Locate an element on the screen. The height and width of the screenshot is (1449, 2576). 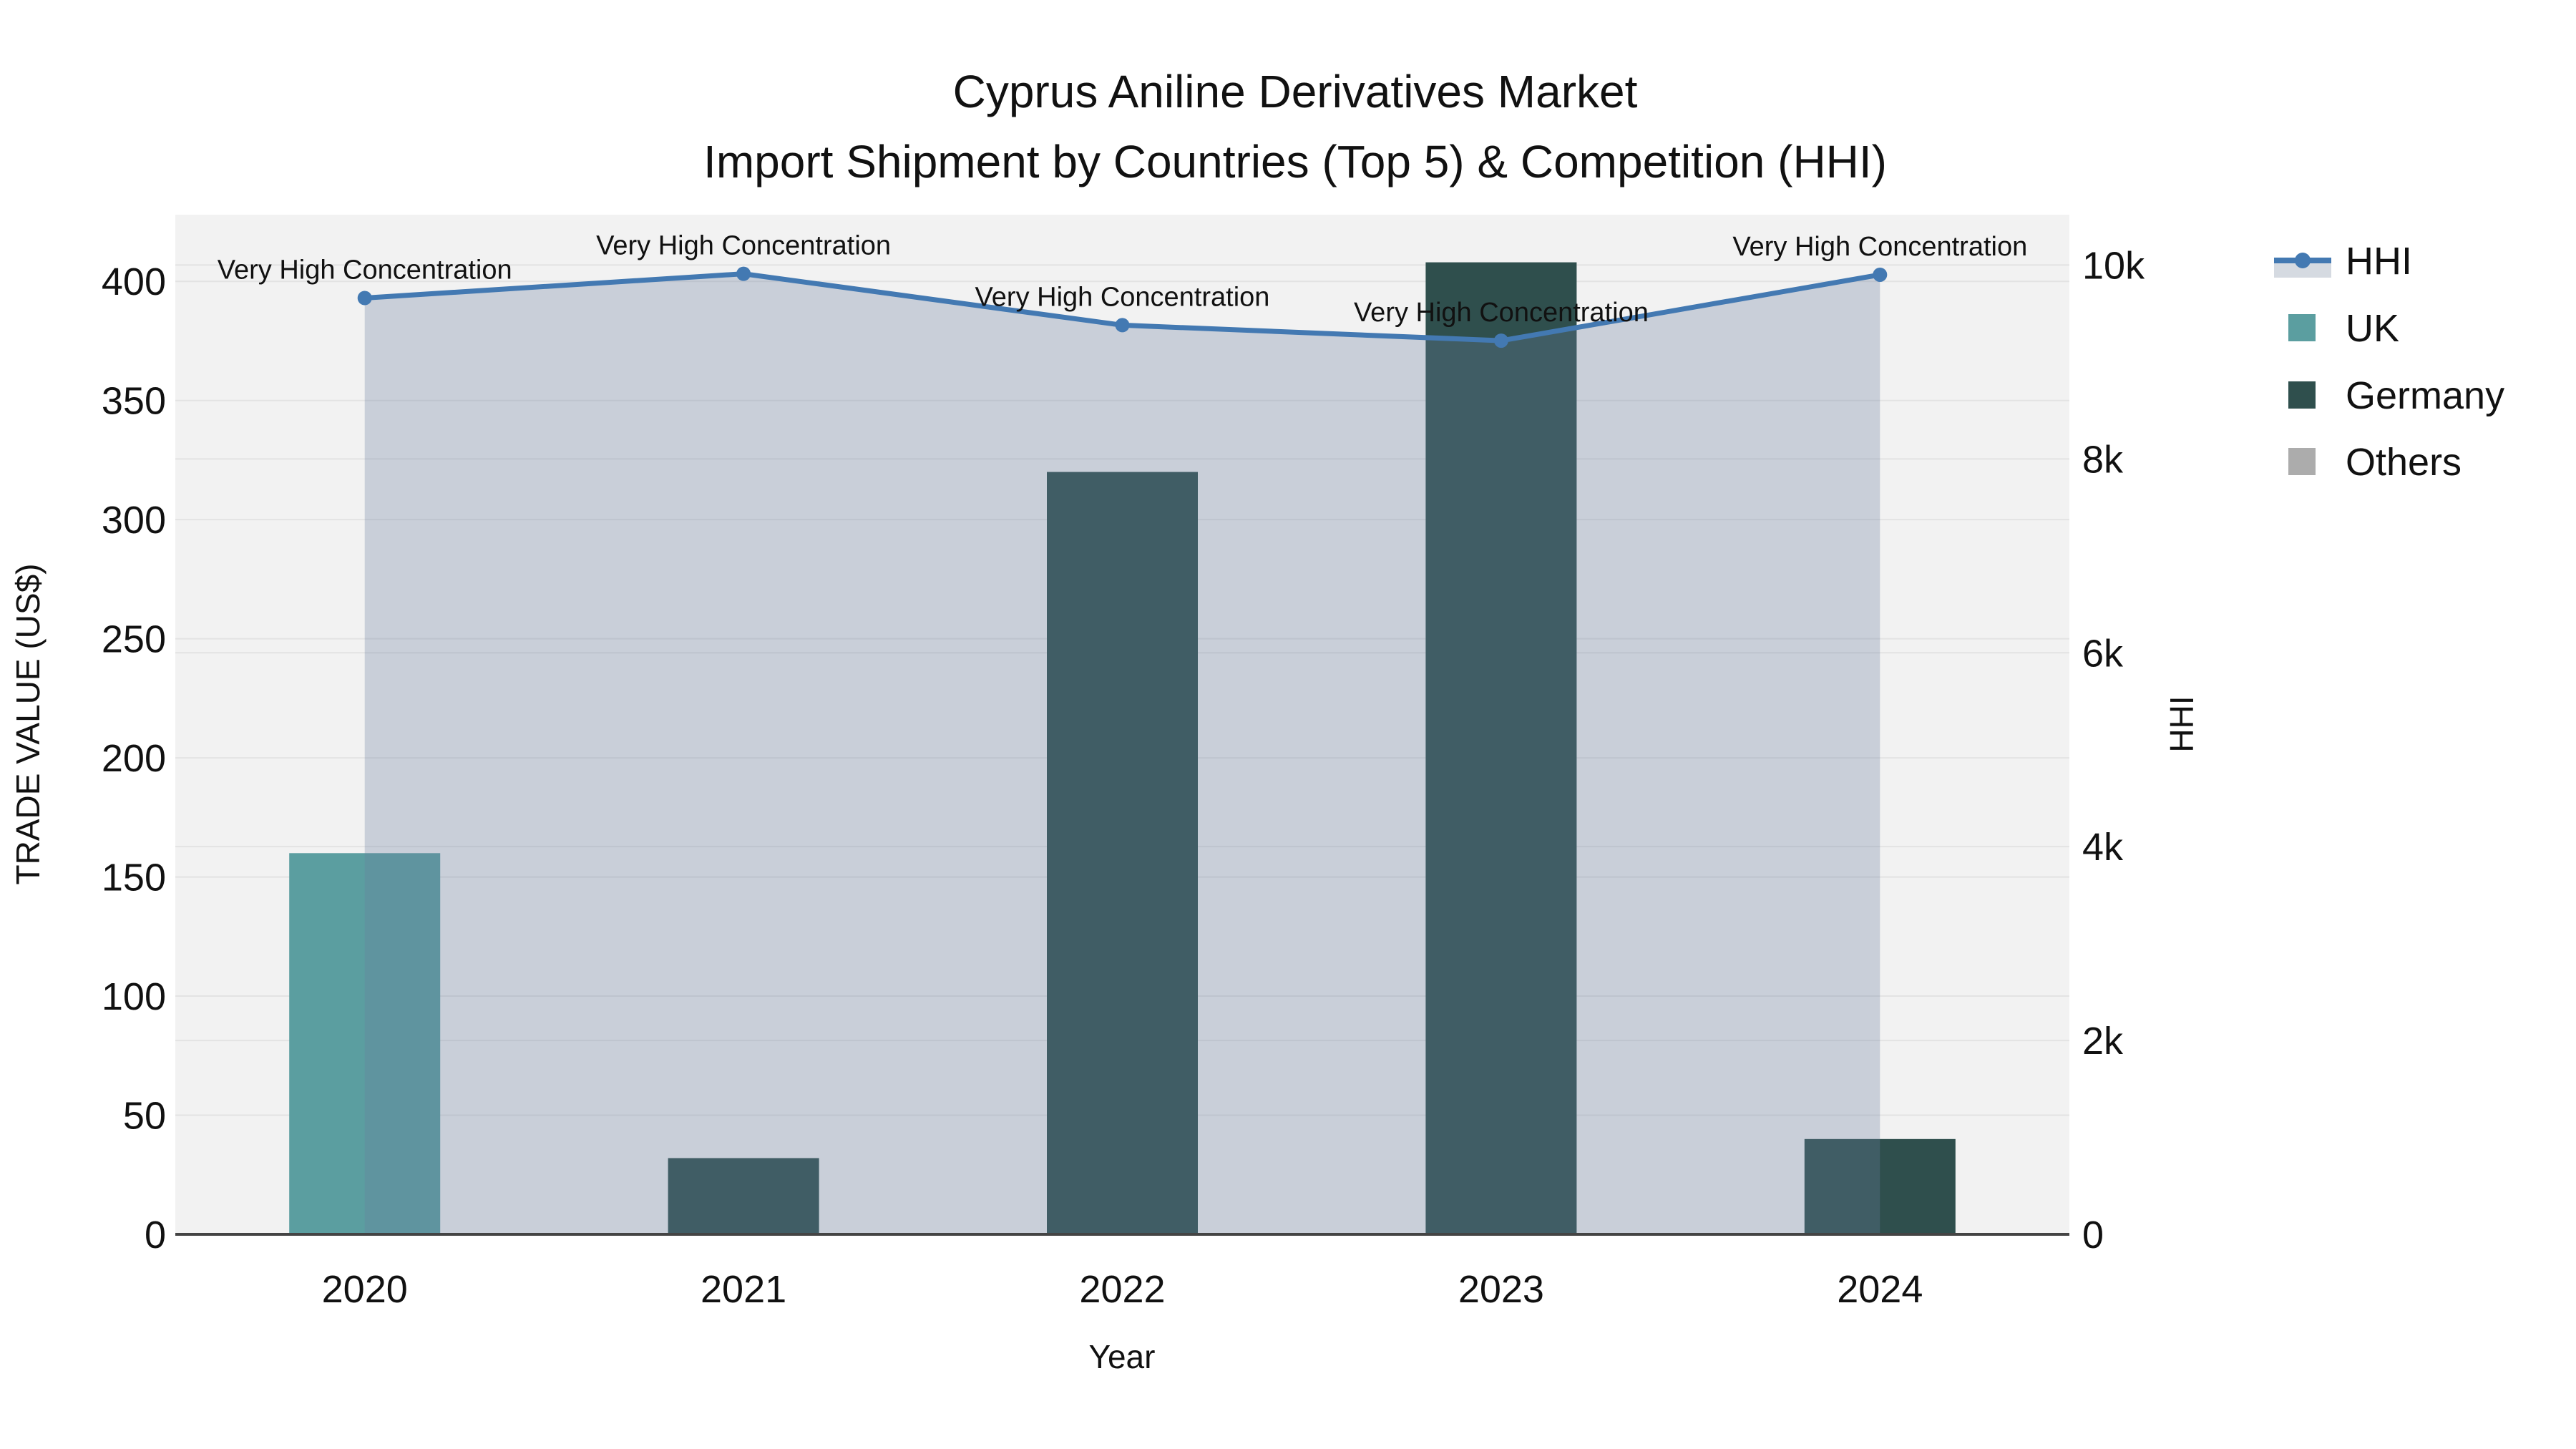
legend-item-germany: Germany is located at coordinates (2396, 395).